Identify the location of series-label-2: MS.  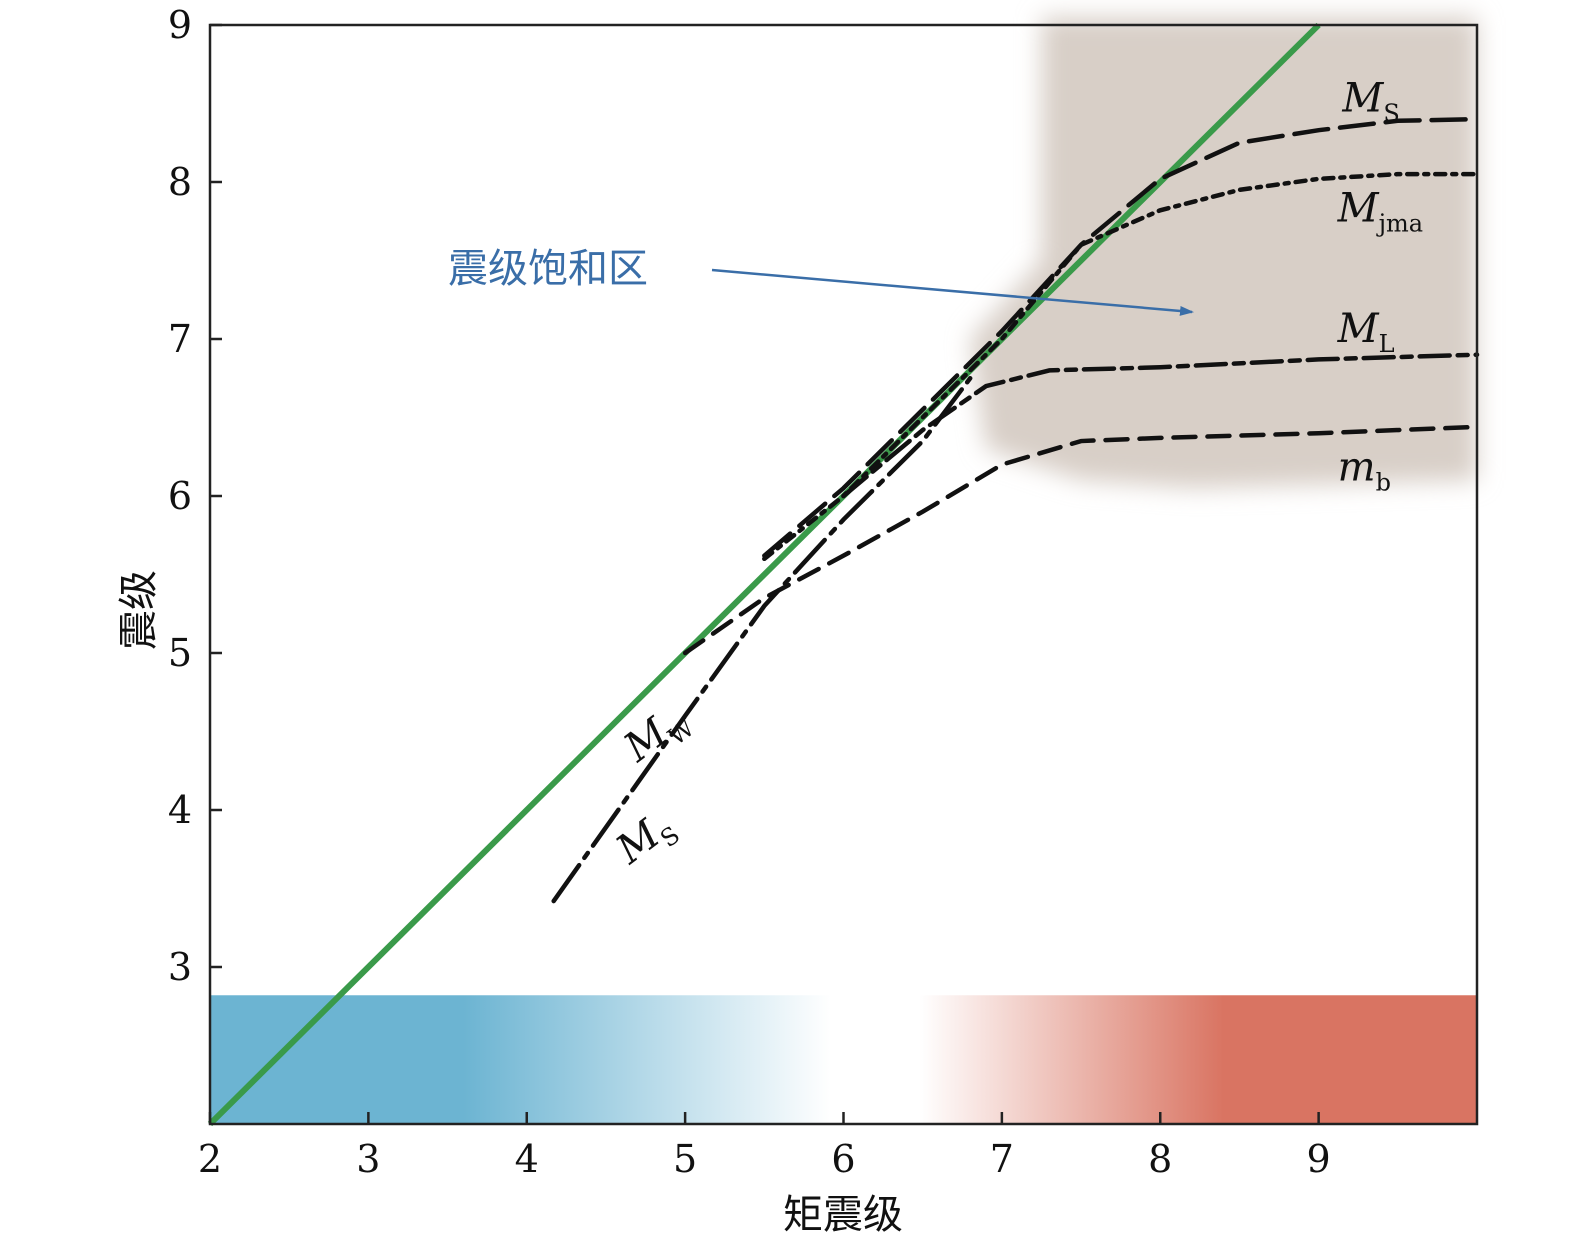
(1370, 101).